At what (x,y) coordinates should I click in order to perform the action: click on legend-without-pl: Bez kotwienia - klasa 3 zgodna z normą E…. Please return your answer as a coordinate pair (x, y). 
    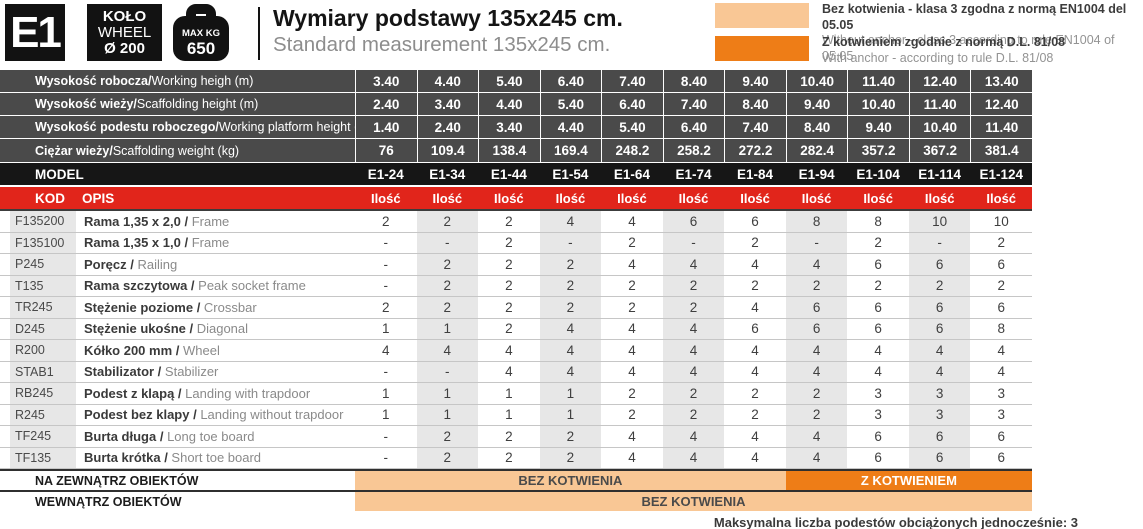
    Looking at the image, I should click on (974, 17).